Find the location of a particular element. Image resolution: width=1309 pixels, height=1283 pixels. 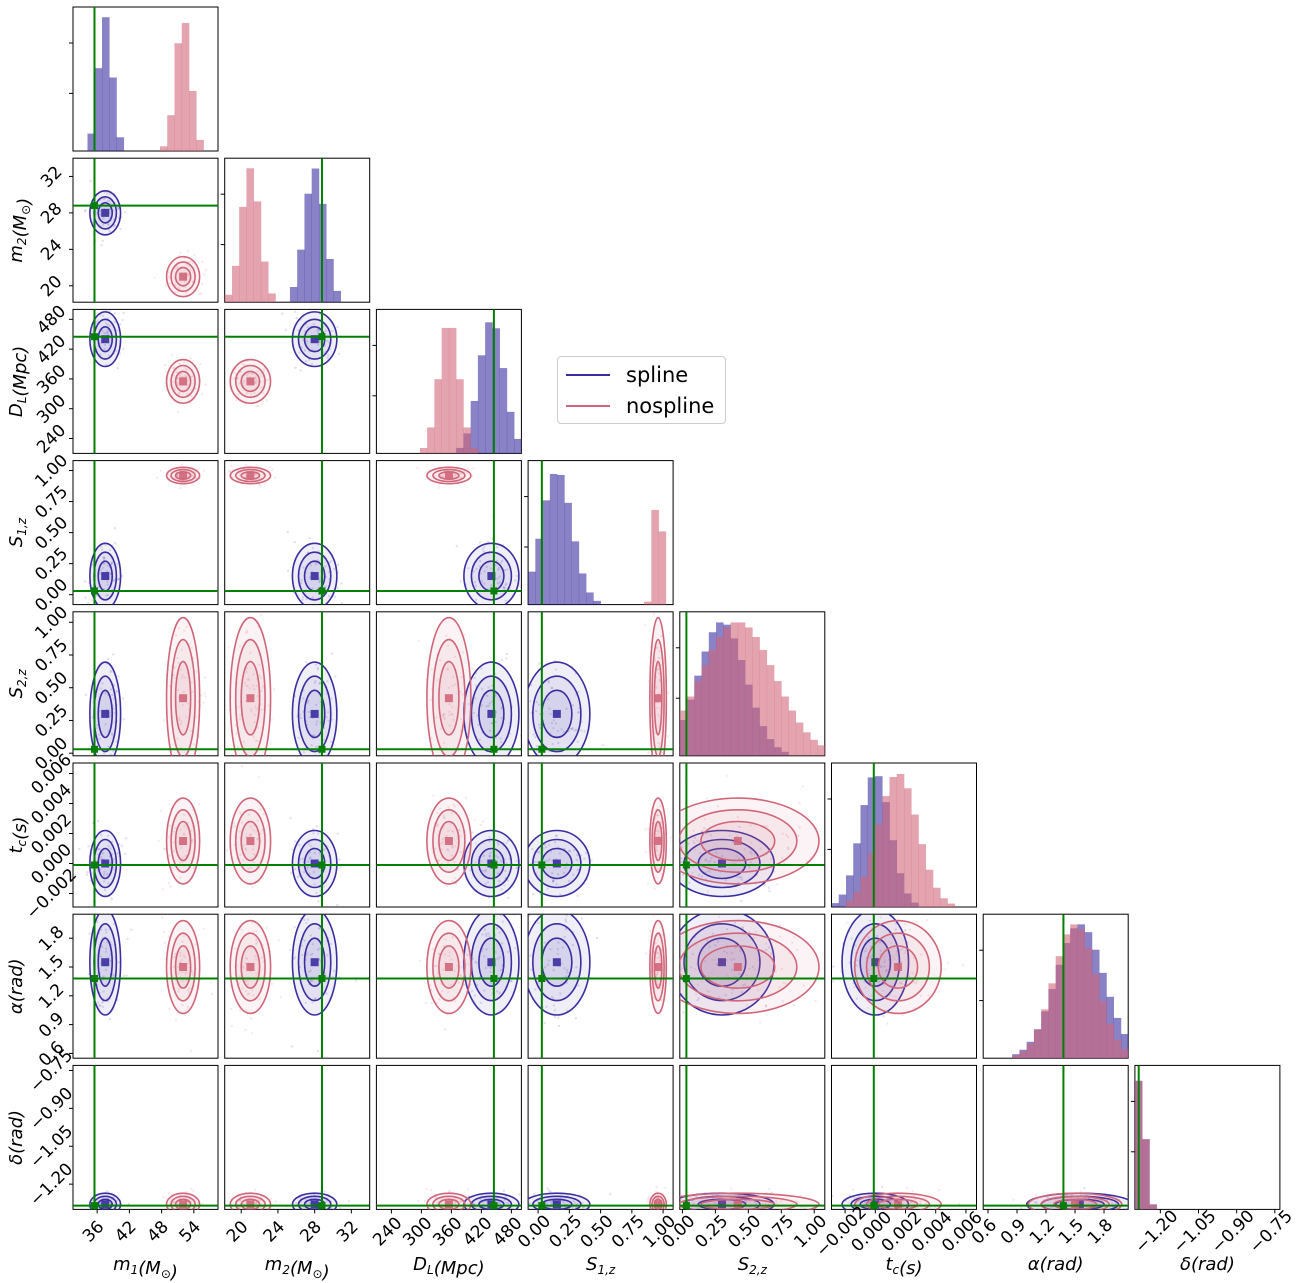

hist-bar-spline is located at coordinates (330, 280).